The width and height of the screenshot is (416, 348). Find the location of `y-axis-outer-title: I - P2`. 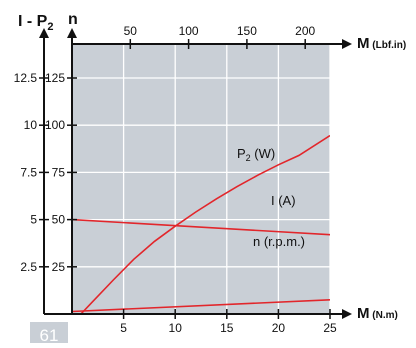

y-axis-outer-title: I - P2 is located at coordinates (35, 23).